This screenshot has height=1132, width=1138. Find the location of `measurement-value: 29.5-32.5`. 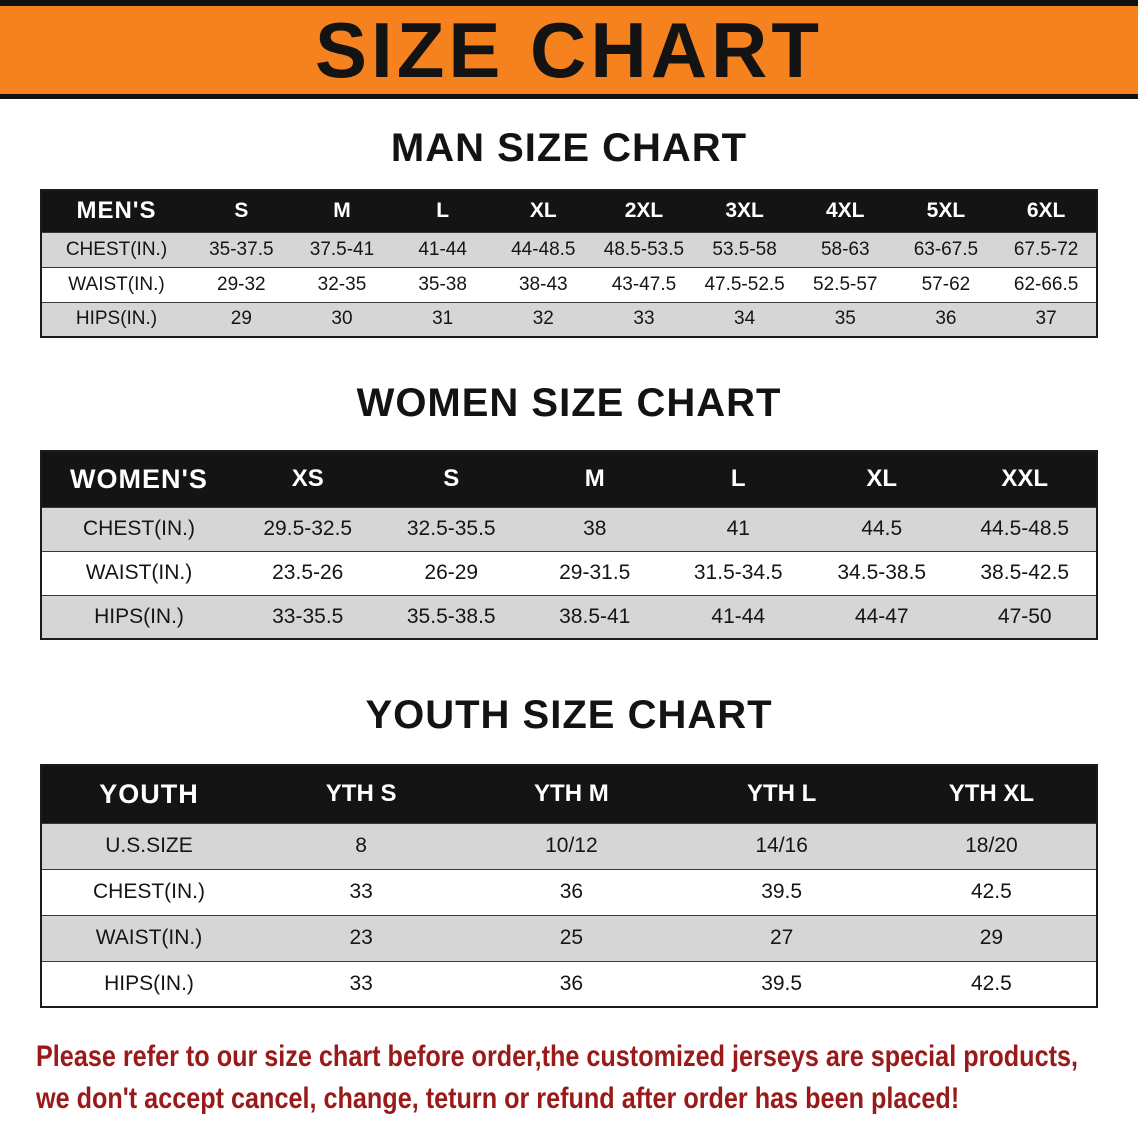

measurement-value: 29.5-32.5 is located at coordinates (308, 528).